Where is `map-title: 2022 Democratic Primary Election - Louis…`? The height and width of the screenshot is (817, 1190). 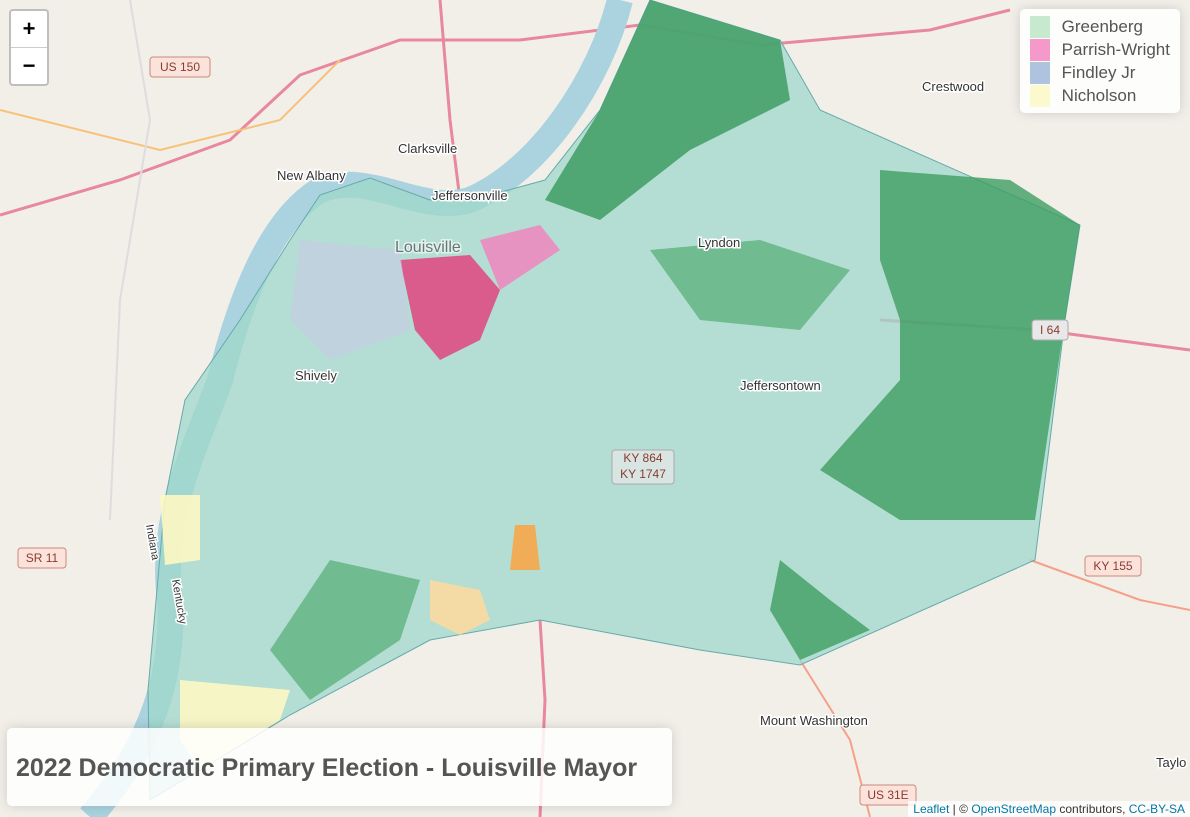 map-title: 2022 Democratic Primary Election - Louis… is located at coordinates (339, 767).